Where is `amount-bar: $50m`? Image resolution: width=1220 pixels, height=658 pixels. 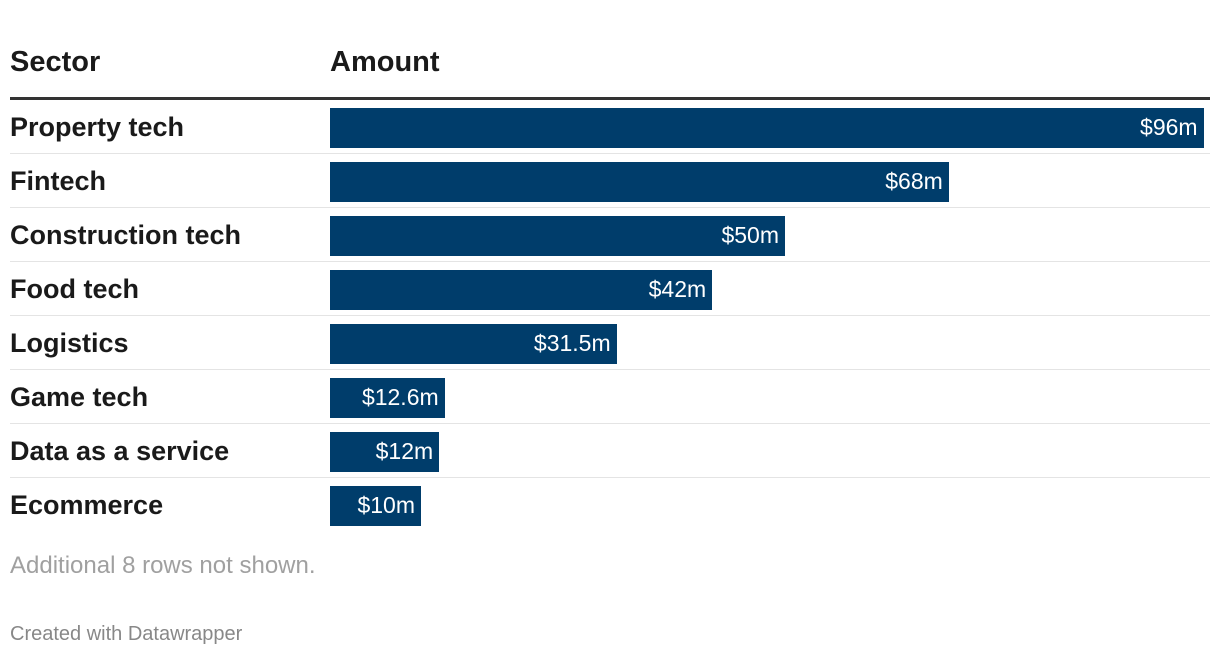
amount-bar: $50m is located at coordinates (557, 236).